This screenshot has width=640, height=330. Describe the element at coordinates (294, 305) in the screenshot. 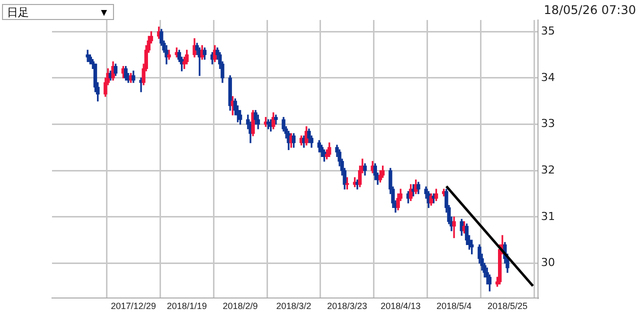

I see `x-tick-label: 2018/3/2` at that location.